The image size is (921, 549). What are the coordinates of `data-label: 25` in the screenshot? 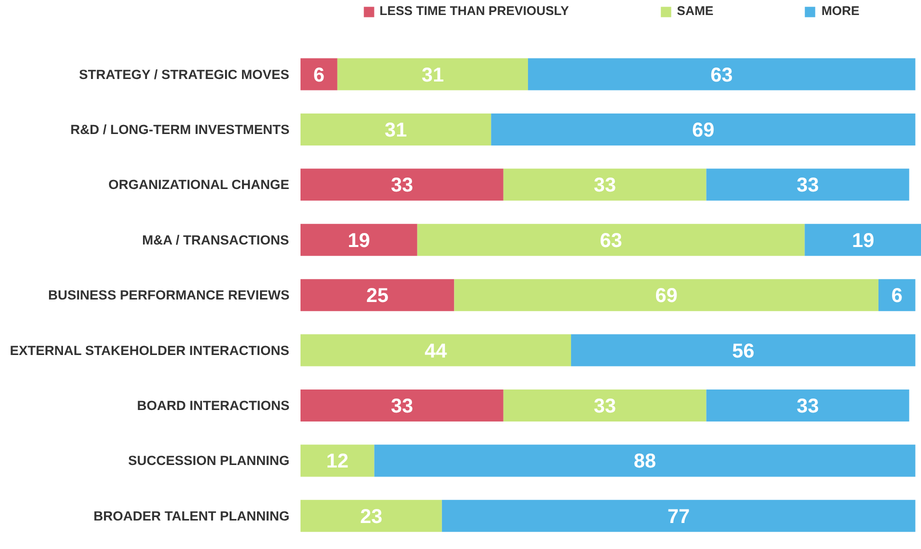 It's located at (377, 296).